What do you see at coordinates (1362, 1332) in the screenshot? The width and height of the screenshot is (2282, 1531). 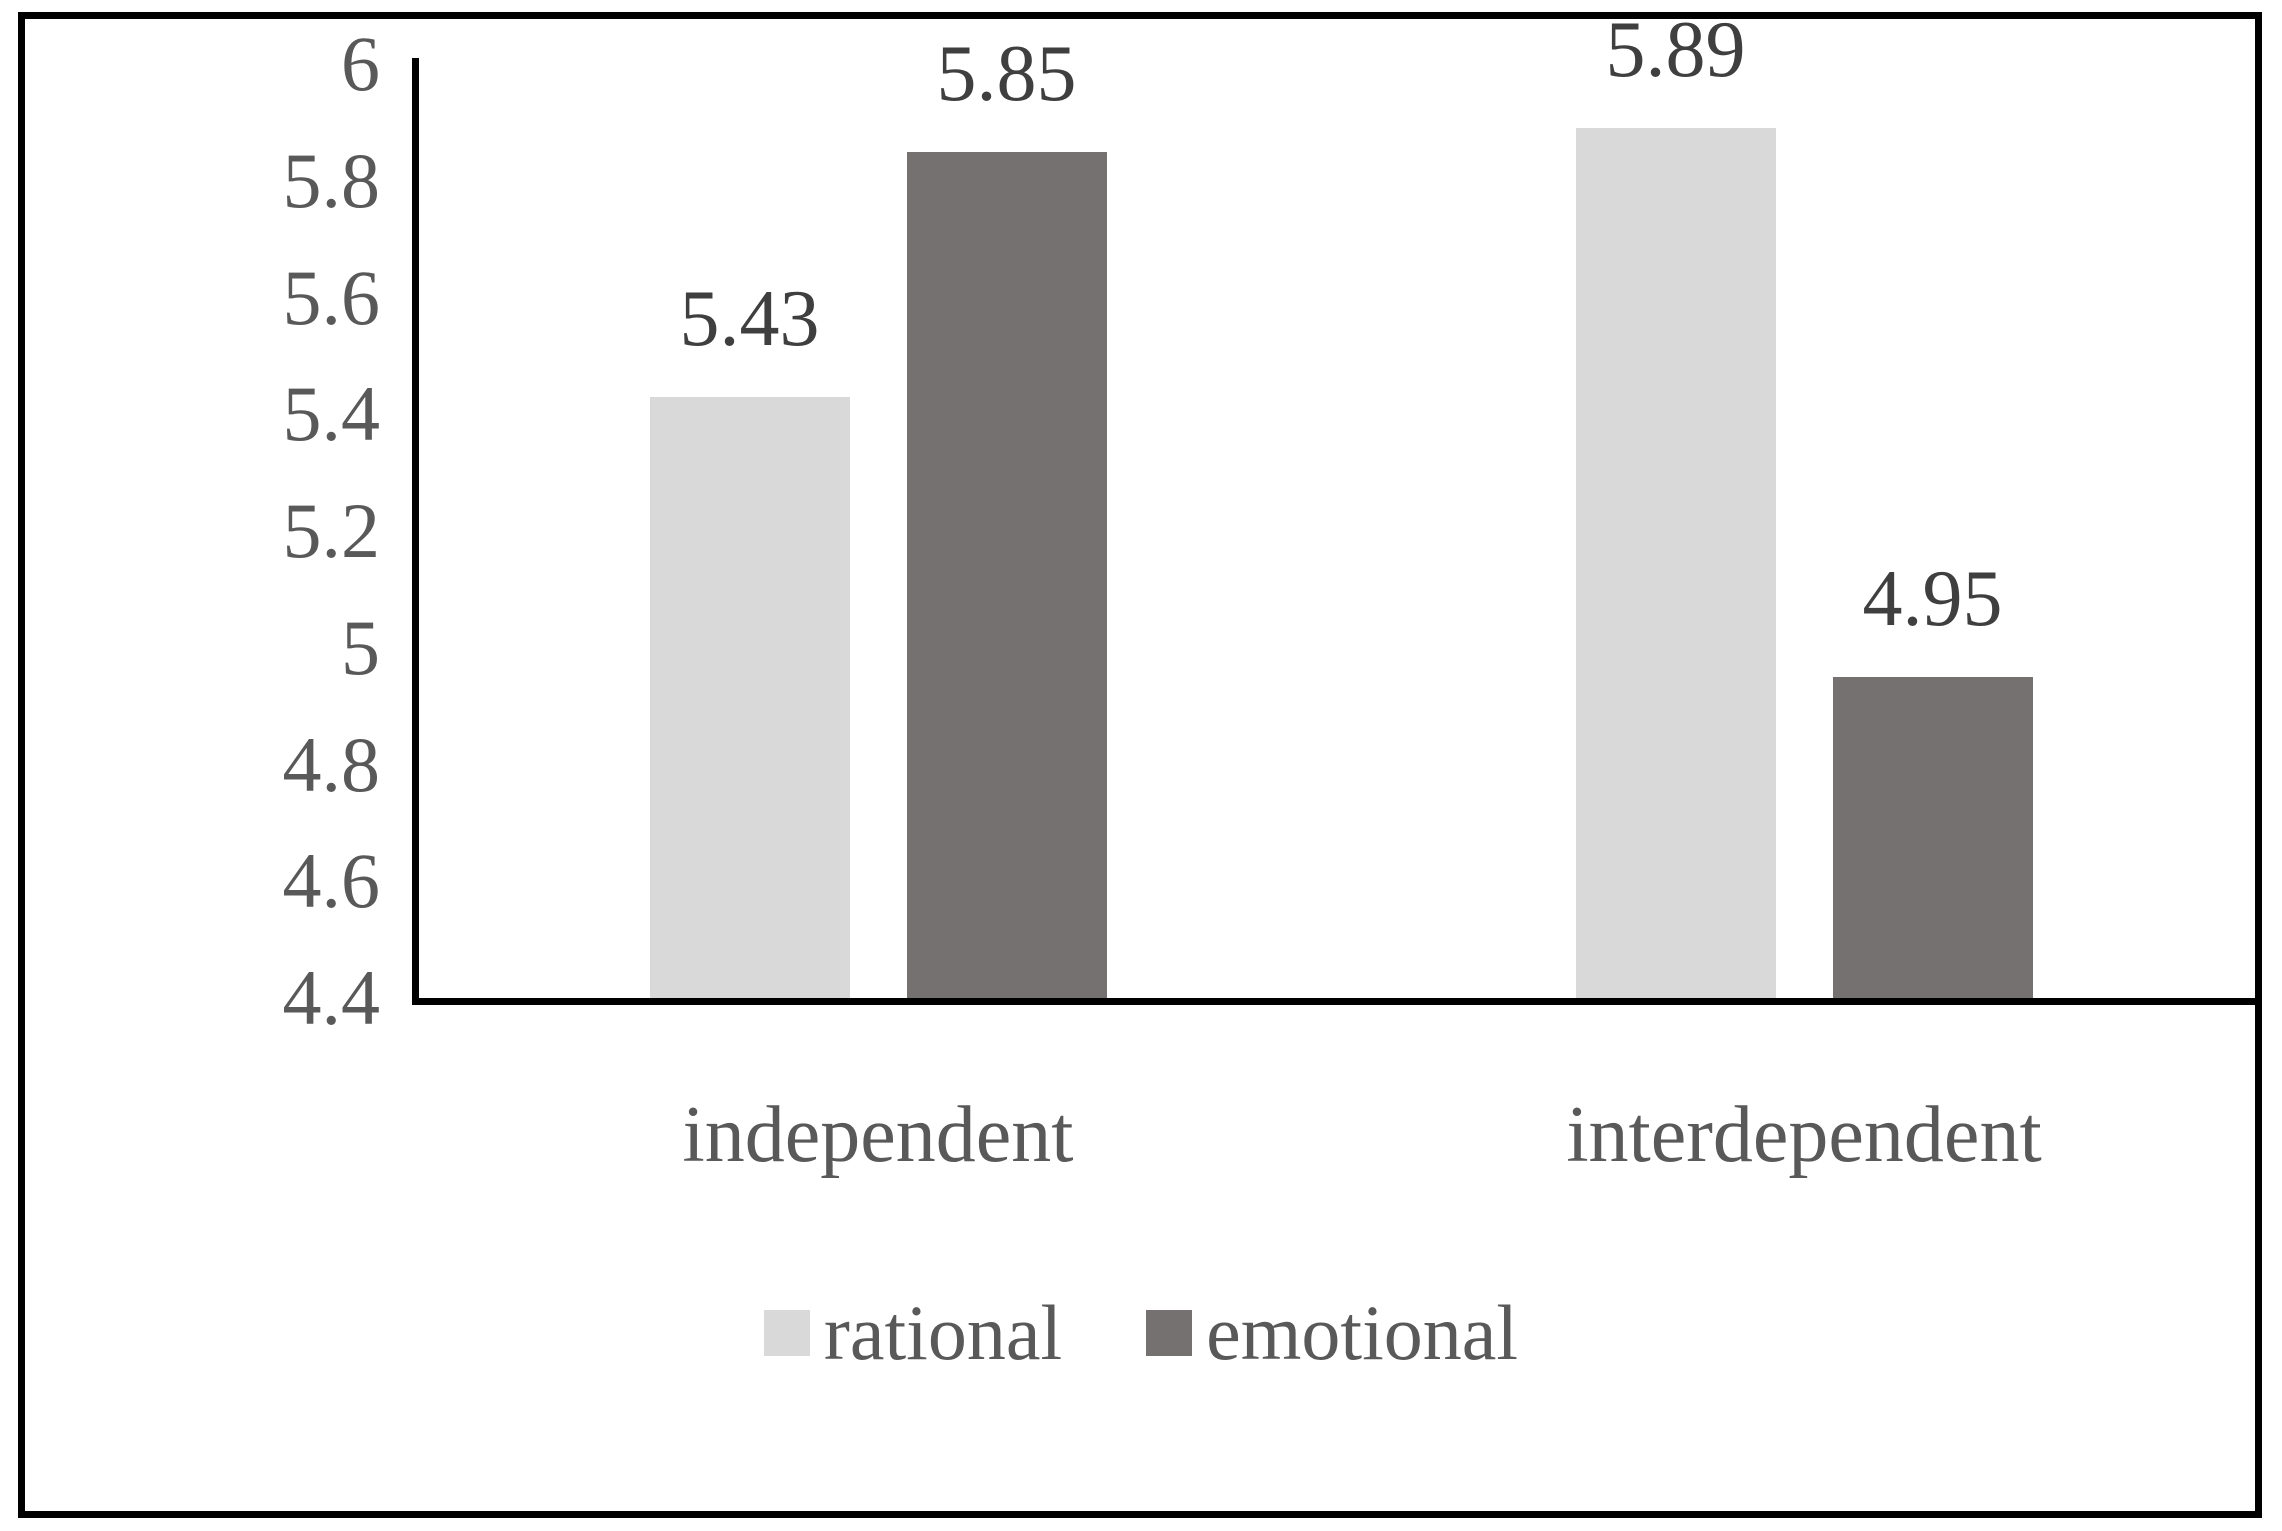 I see `legend-label-emotional: emotional` at bounding box center [1362, 1332].